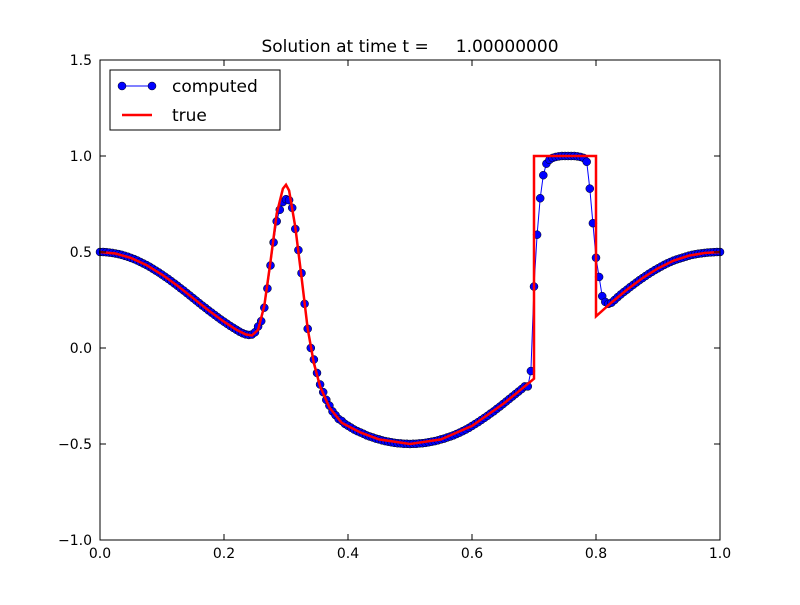  Describe the element at coordinates (189, 116) in the screenshot. I see `legend-true-label: true` at that location.